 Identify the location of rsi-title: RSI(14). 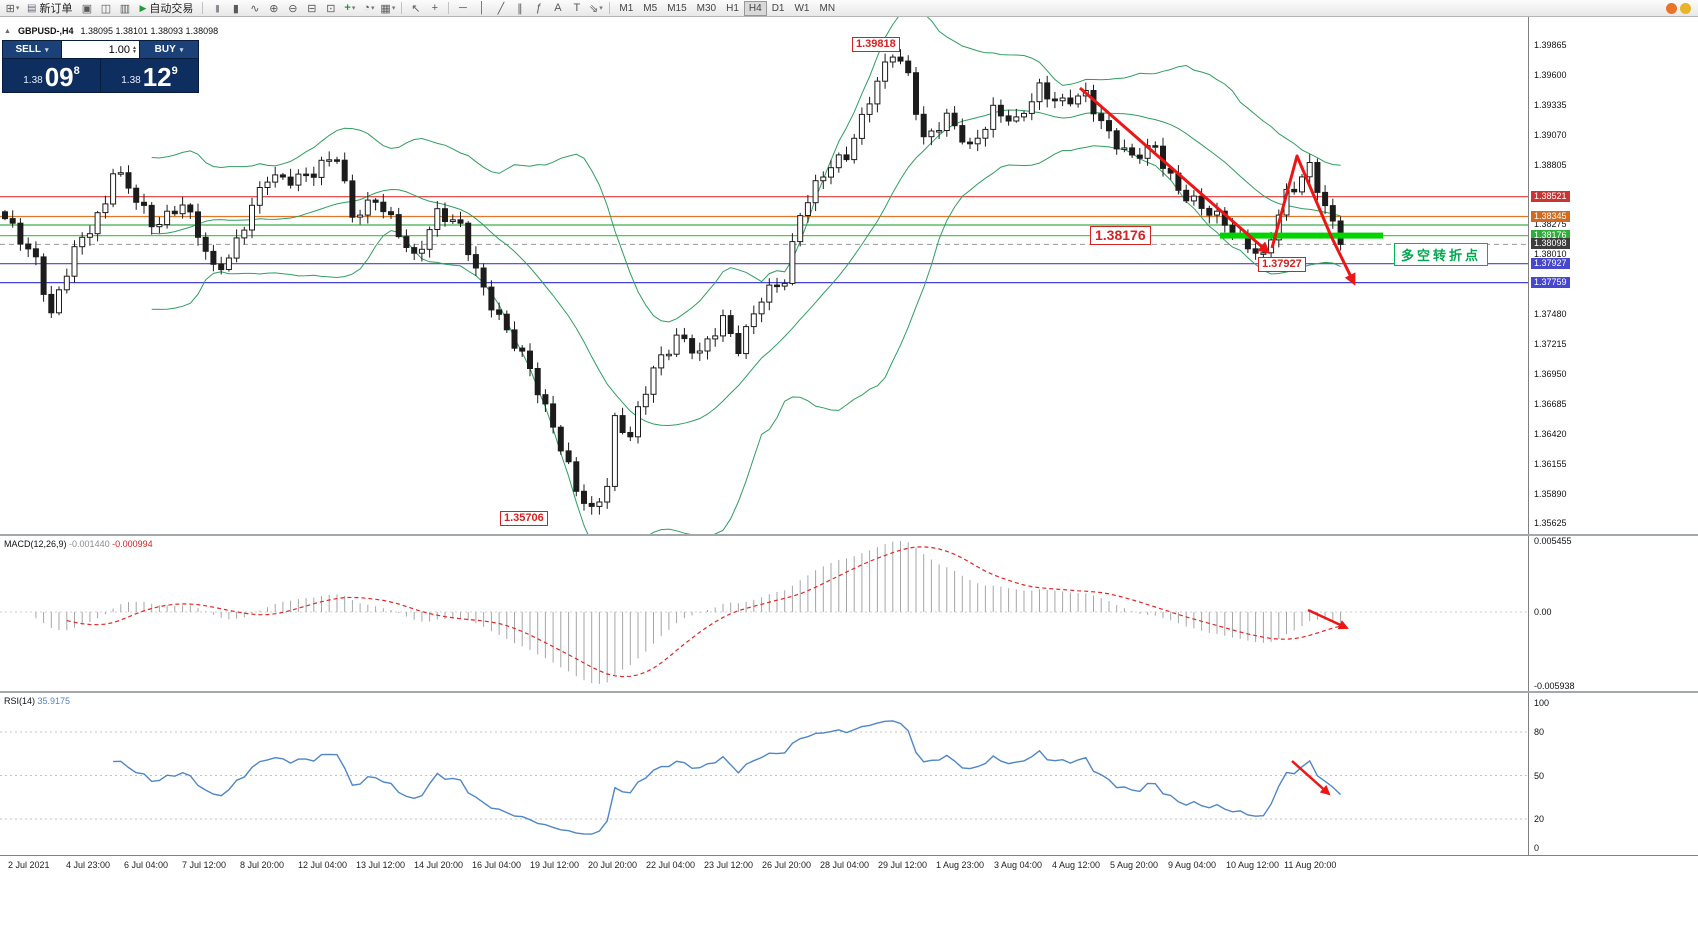
(20, 701).